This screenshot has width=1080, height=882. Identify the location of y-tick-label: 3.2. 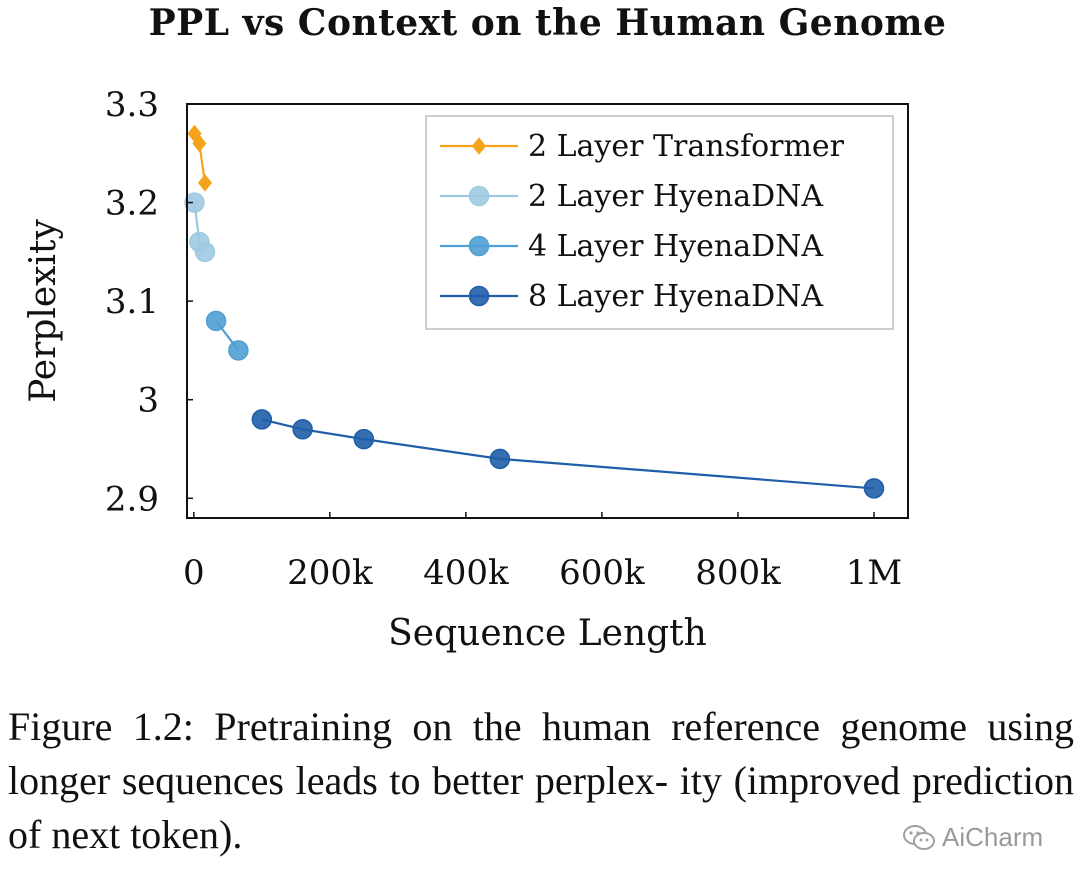
(132, 204).